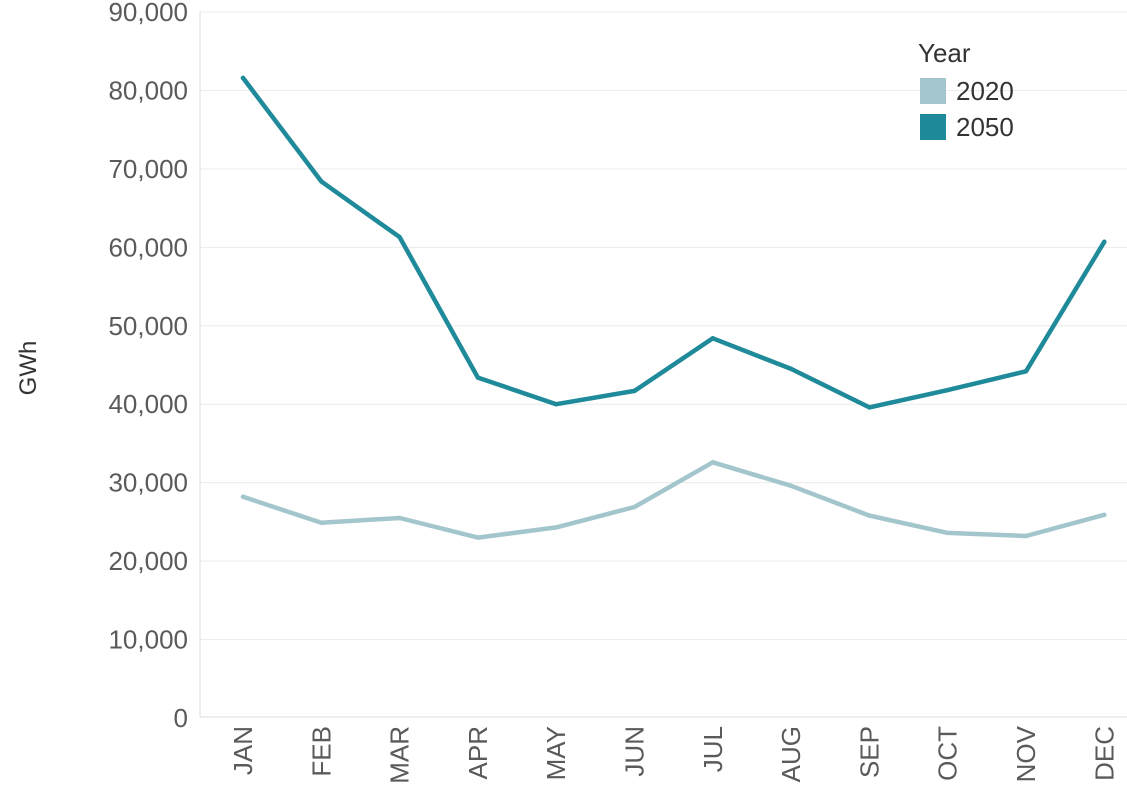  What do you see at coordinates (635, 751) in the screenshot?
I see `x-tick-label: JUN` at bounding box center [635, 751].